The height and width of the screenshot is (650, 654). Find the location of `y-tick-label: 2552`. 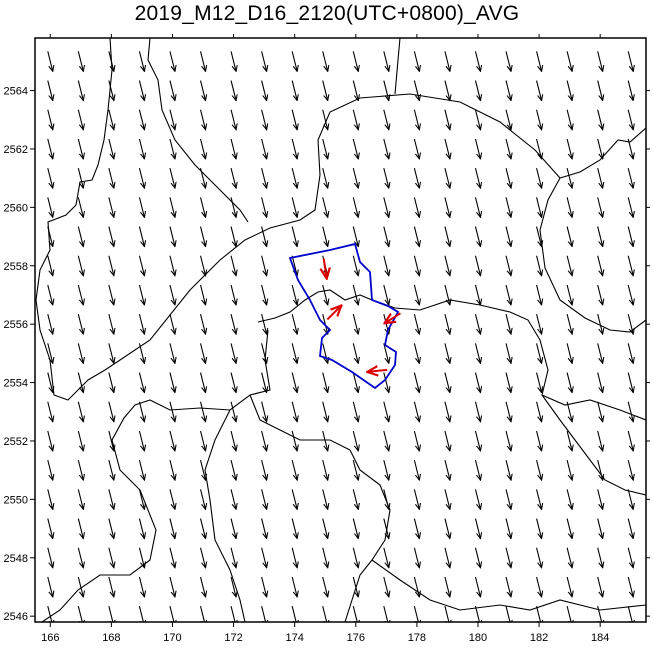

y-tick-label: 2552 is located at coordinates (16, 442).